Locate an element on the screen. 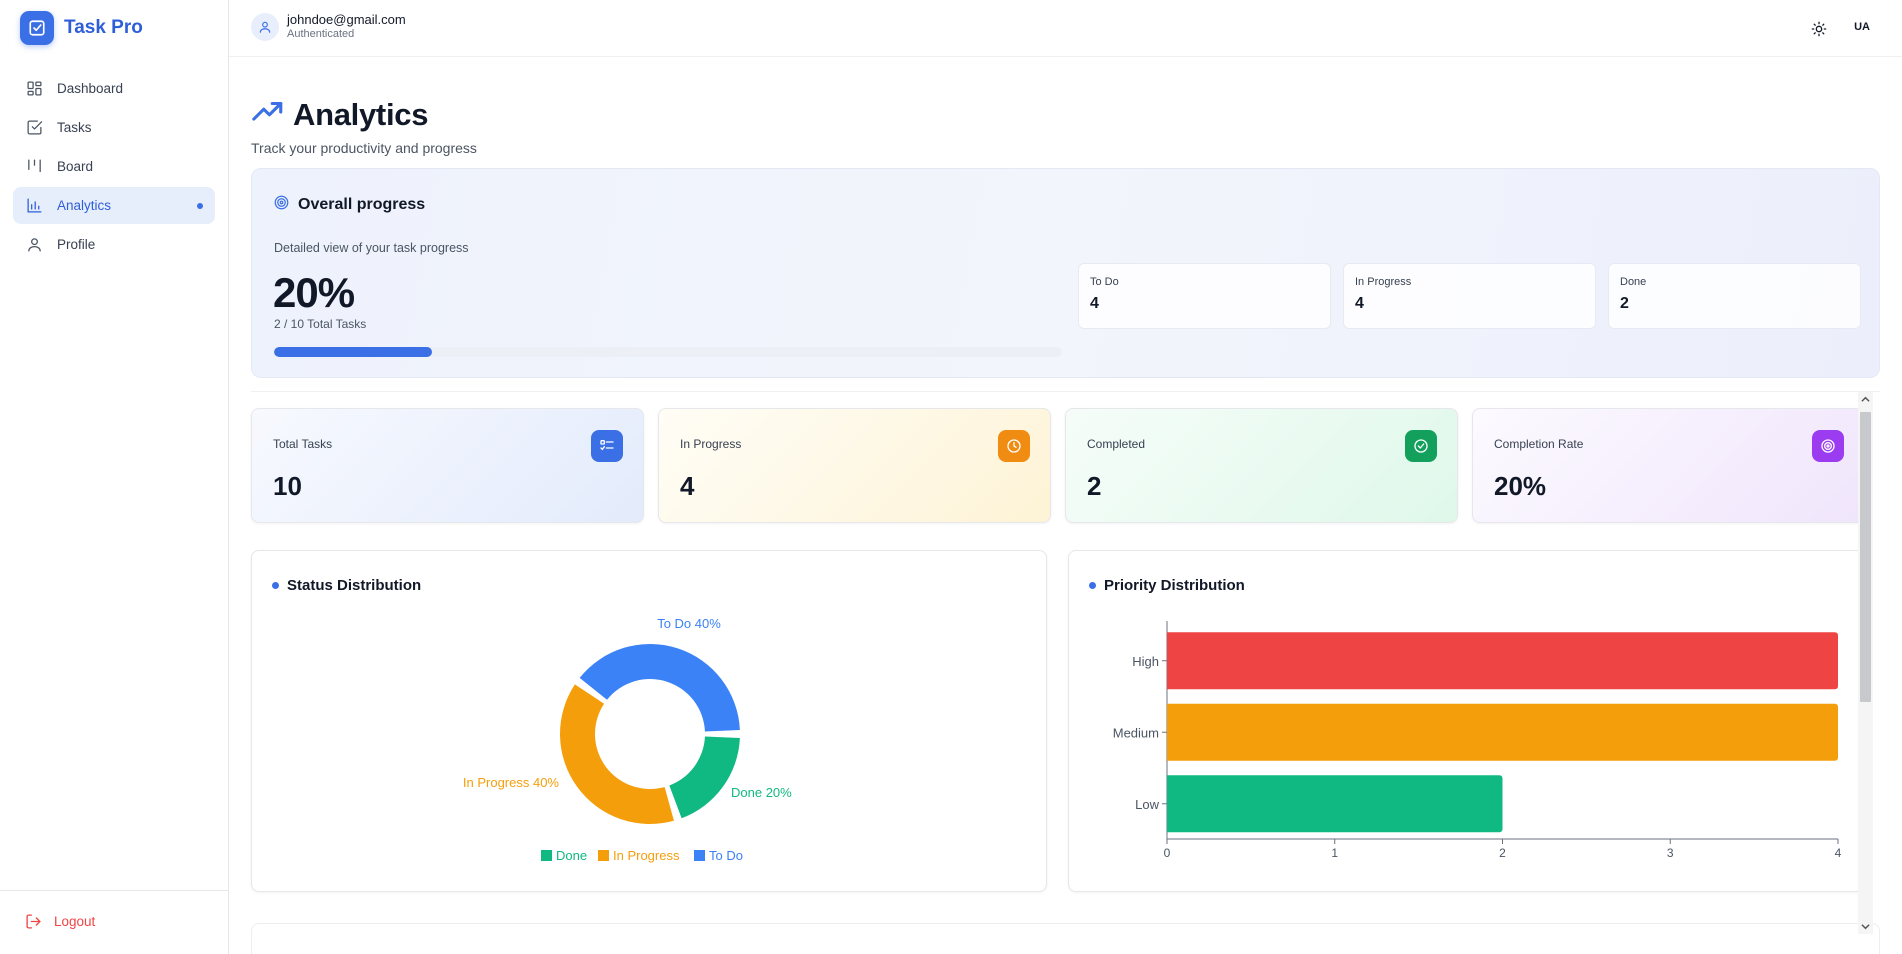 This screenshot has height=954, width=1902. overall-progress-description: Detailed view of your task progress is located at coordinates (371, 248).